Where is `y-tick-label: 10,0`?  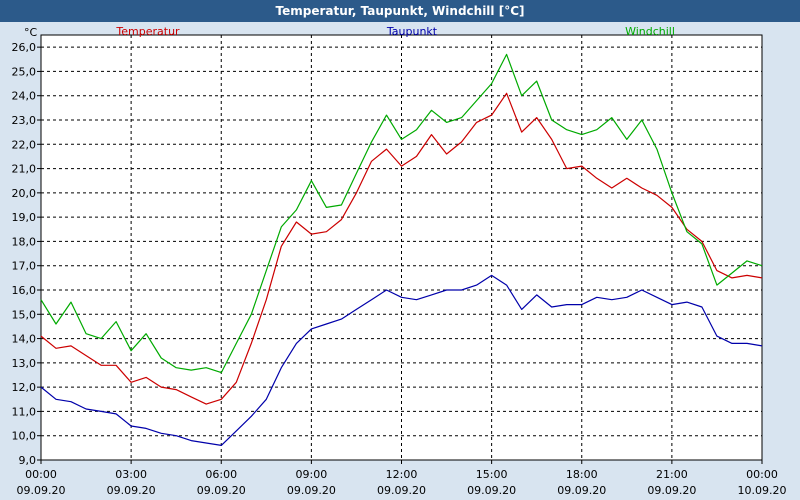
y-tick-label: 10,0 is located at coordinates (24, 436).